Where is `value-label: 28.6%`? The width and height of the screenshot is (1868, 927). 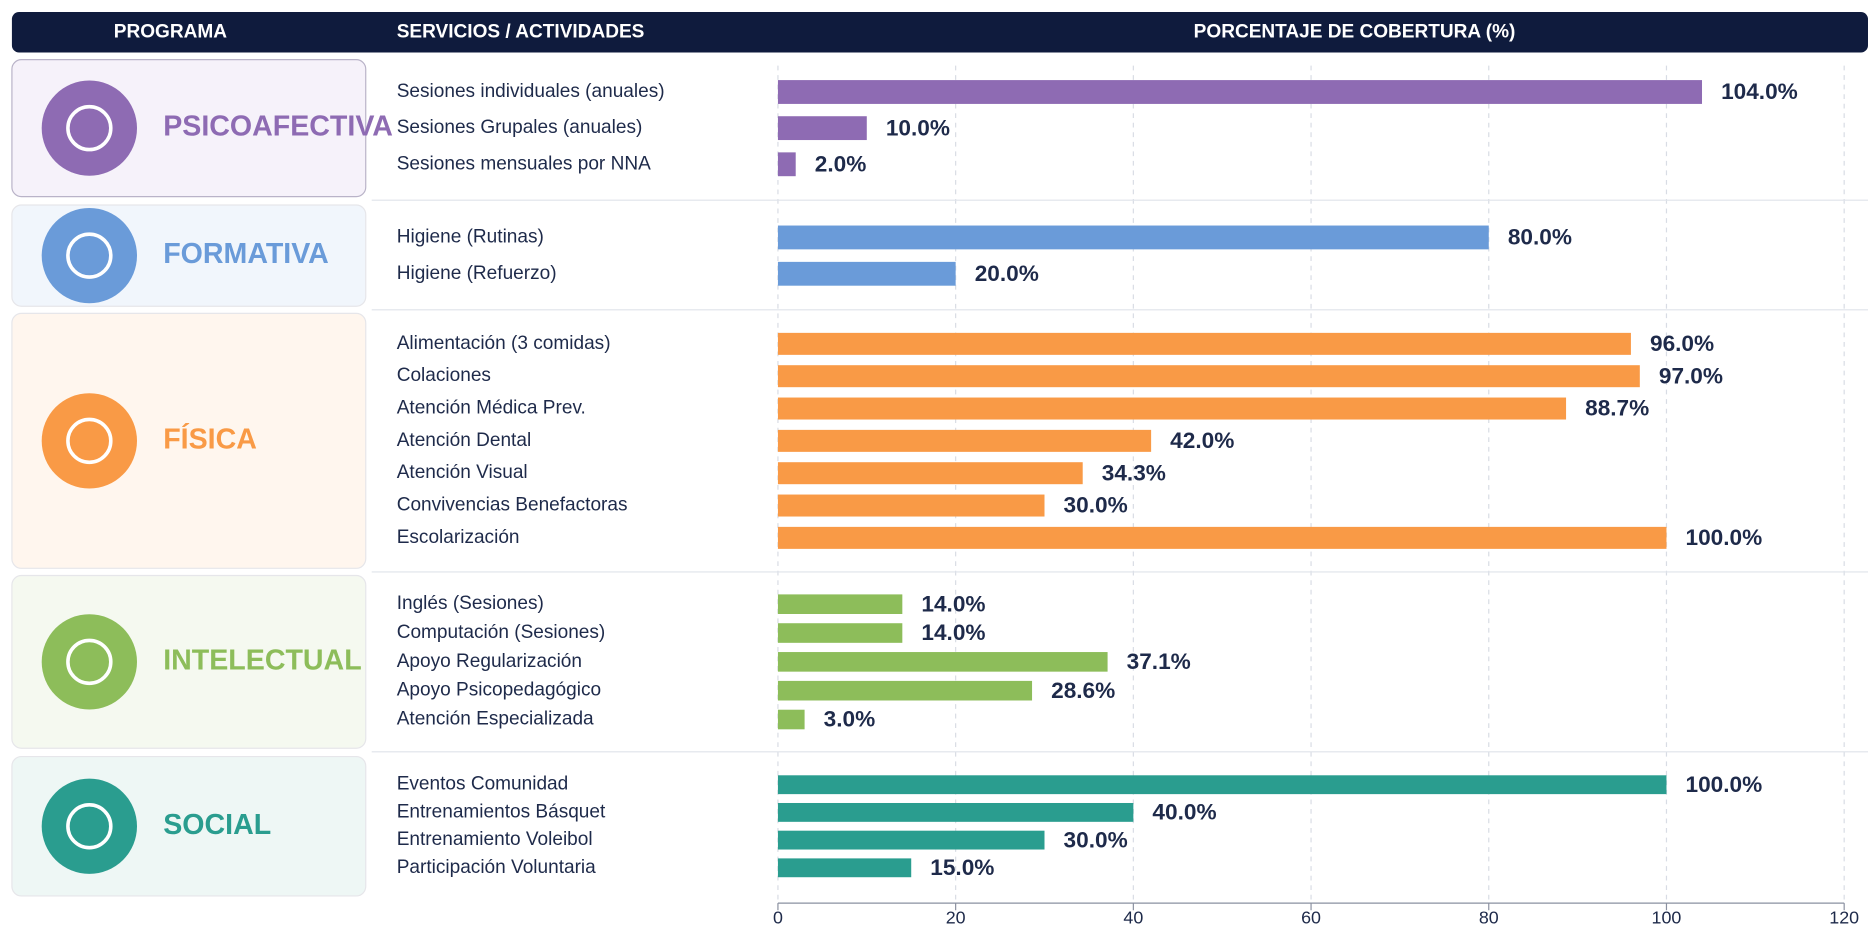
value-label: 28.6% is located at coordinates (1083, 690).